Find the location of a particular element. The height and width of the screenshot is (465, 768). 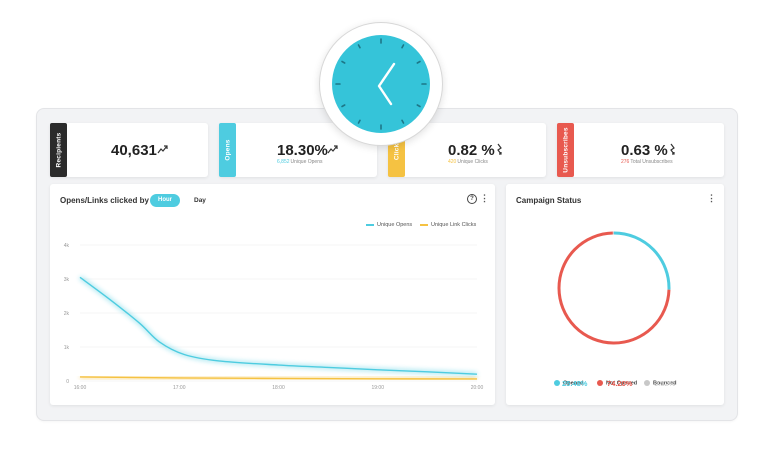

stat-label: Unsubscribes is located at coordinates (565, 150).